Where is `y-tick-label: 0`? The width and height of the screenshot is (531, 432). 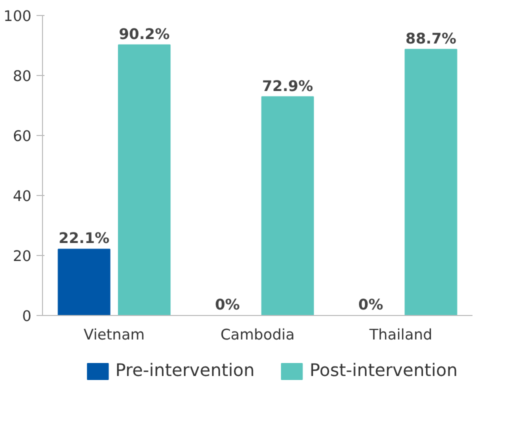 y-tick-label: 0 is located at coordinates (27, 316).